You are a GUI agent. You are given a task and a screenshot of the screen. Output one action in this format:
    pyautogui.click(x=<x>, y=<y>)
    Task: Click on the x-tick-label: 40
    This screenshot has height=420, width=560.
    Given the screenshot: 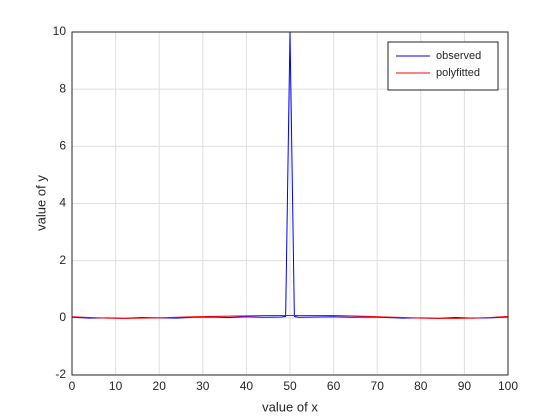 What is the action you would take?
    pyautogui.click(x=247, y=386)
    